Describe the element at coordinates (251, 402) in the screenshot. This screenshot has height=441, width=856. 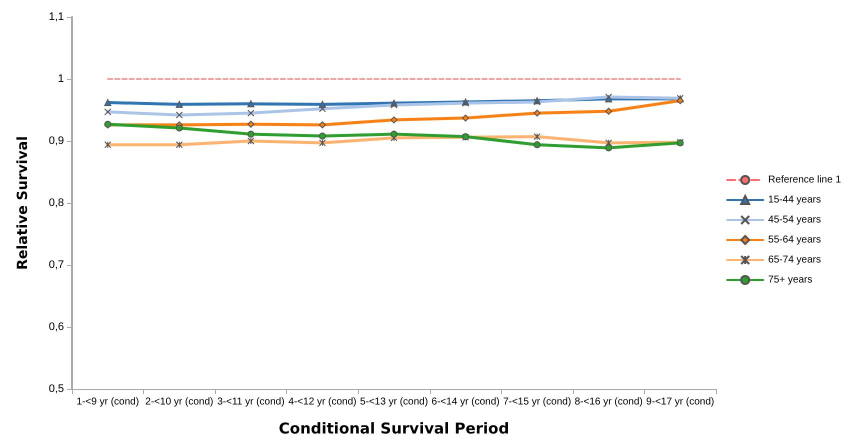
I see `x-tick-label: 3-<11 yr (cond)` at that location.